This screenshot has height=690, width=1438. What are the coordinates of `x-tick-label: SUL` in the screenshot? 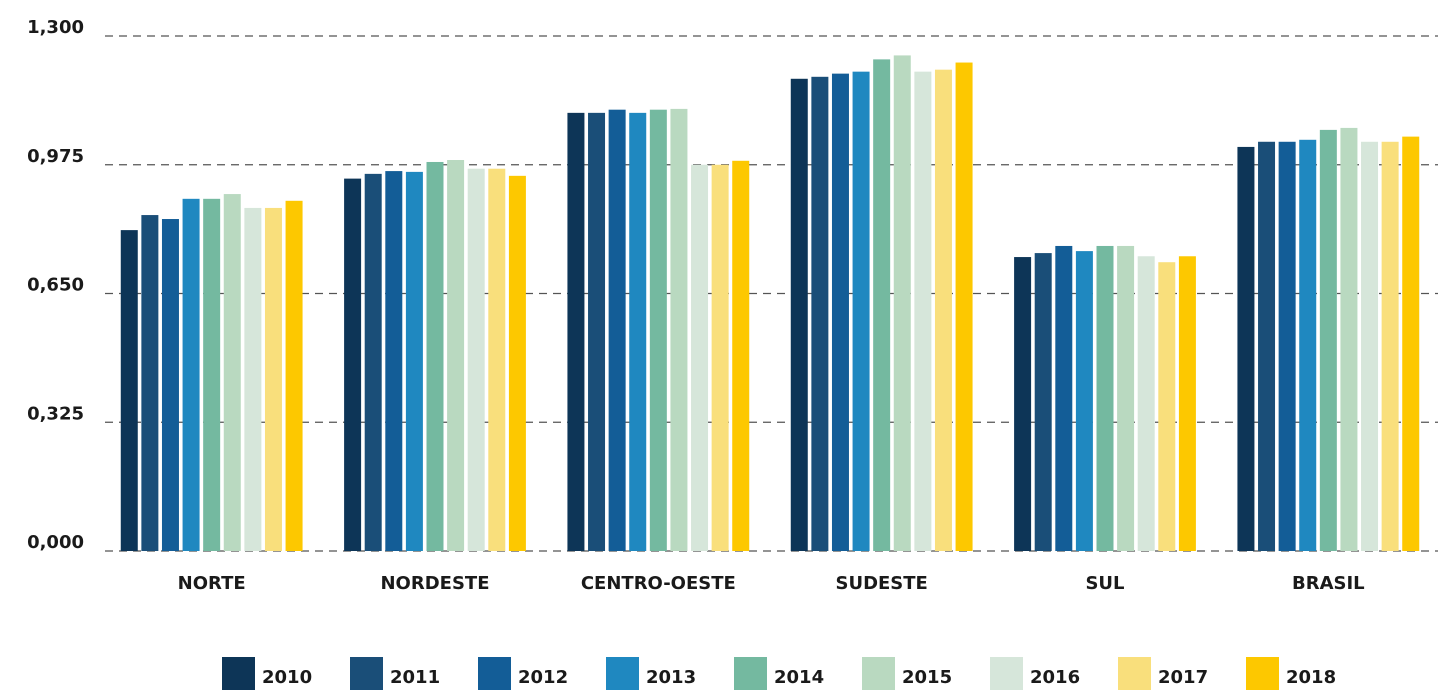 It's located at (1104, 583).